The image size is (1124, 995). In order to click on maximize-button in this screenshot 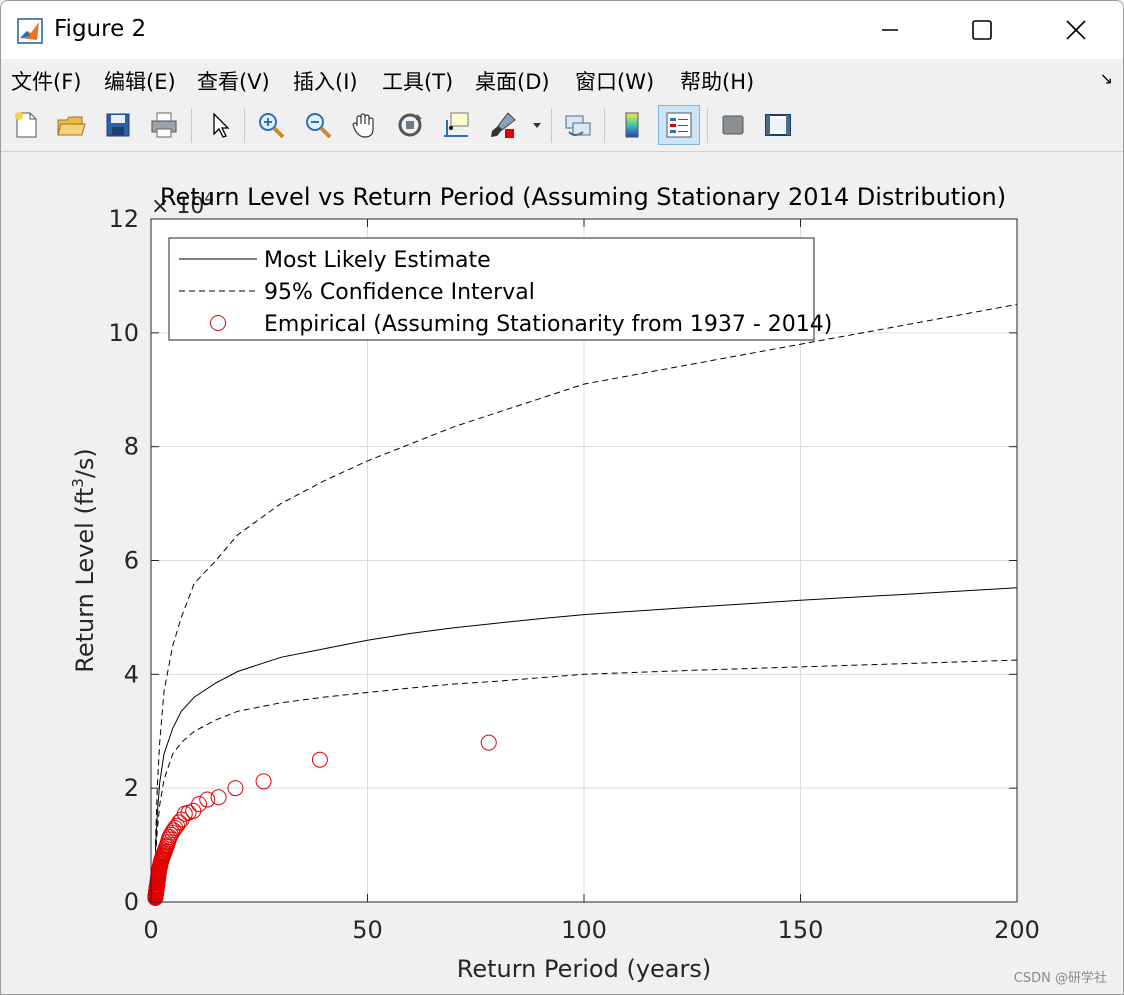, I will do `click(982, 30)`.